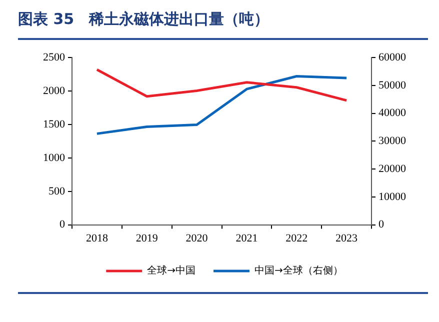 The width and height of the screenshot is (439, 322). What do you see at coordinates (223, 25) in the screenshot?
I see `chart-title: 图表 35 稀土永磁体进出口量（吨）` at bounding box center [223, 25].